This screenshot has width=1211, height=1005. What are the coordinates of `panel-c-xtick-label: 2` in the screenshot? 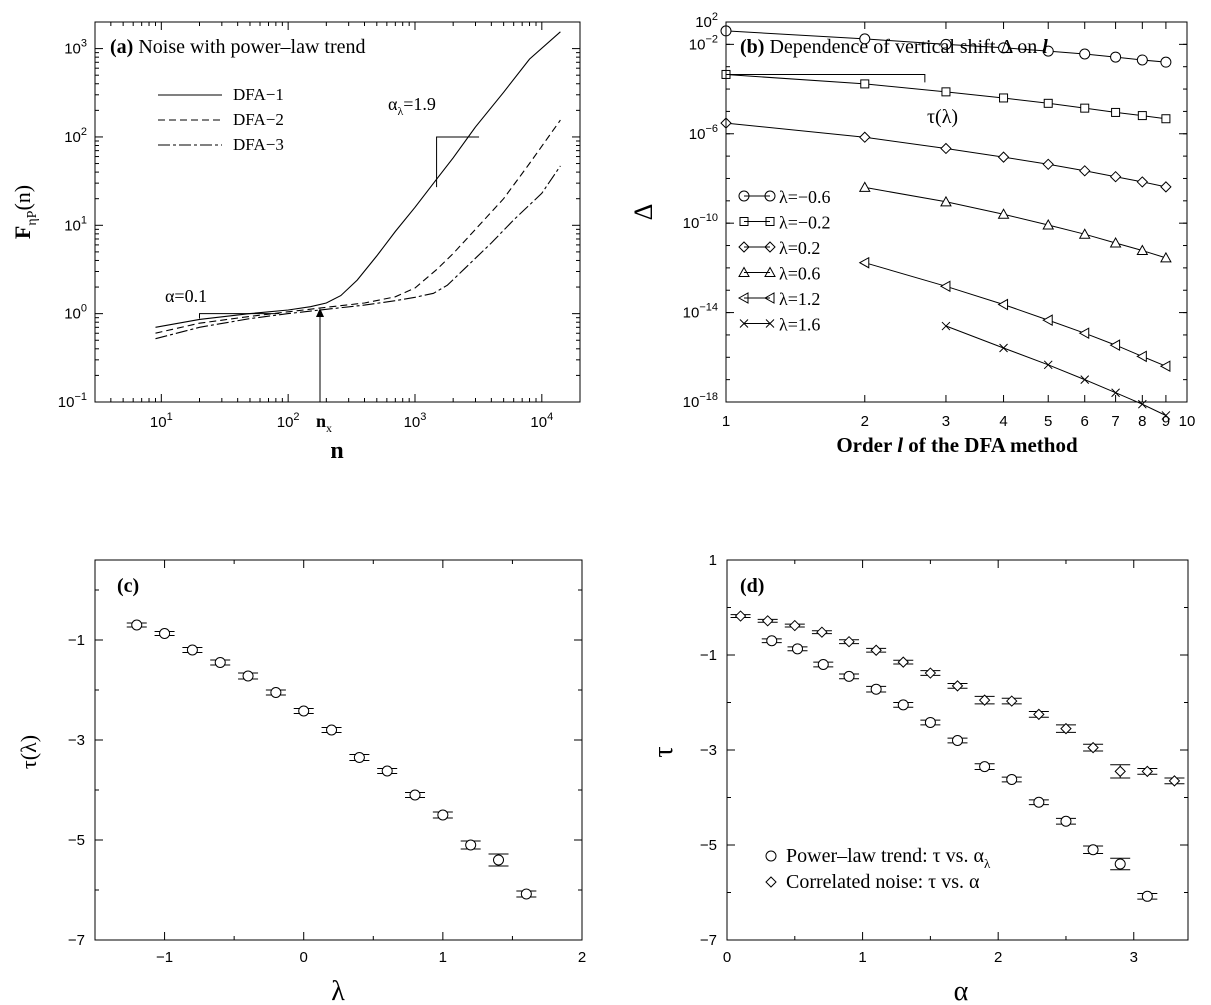 It's located at (582, 957).